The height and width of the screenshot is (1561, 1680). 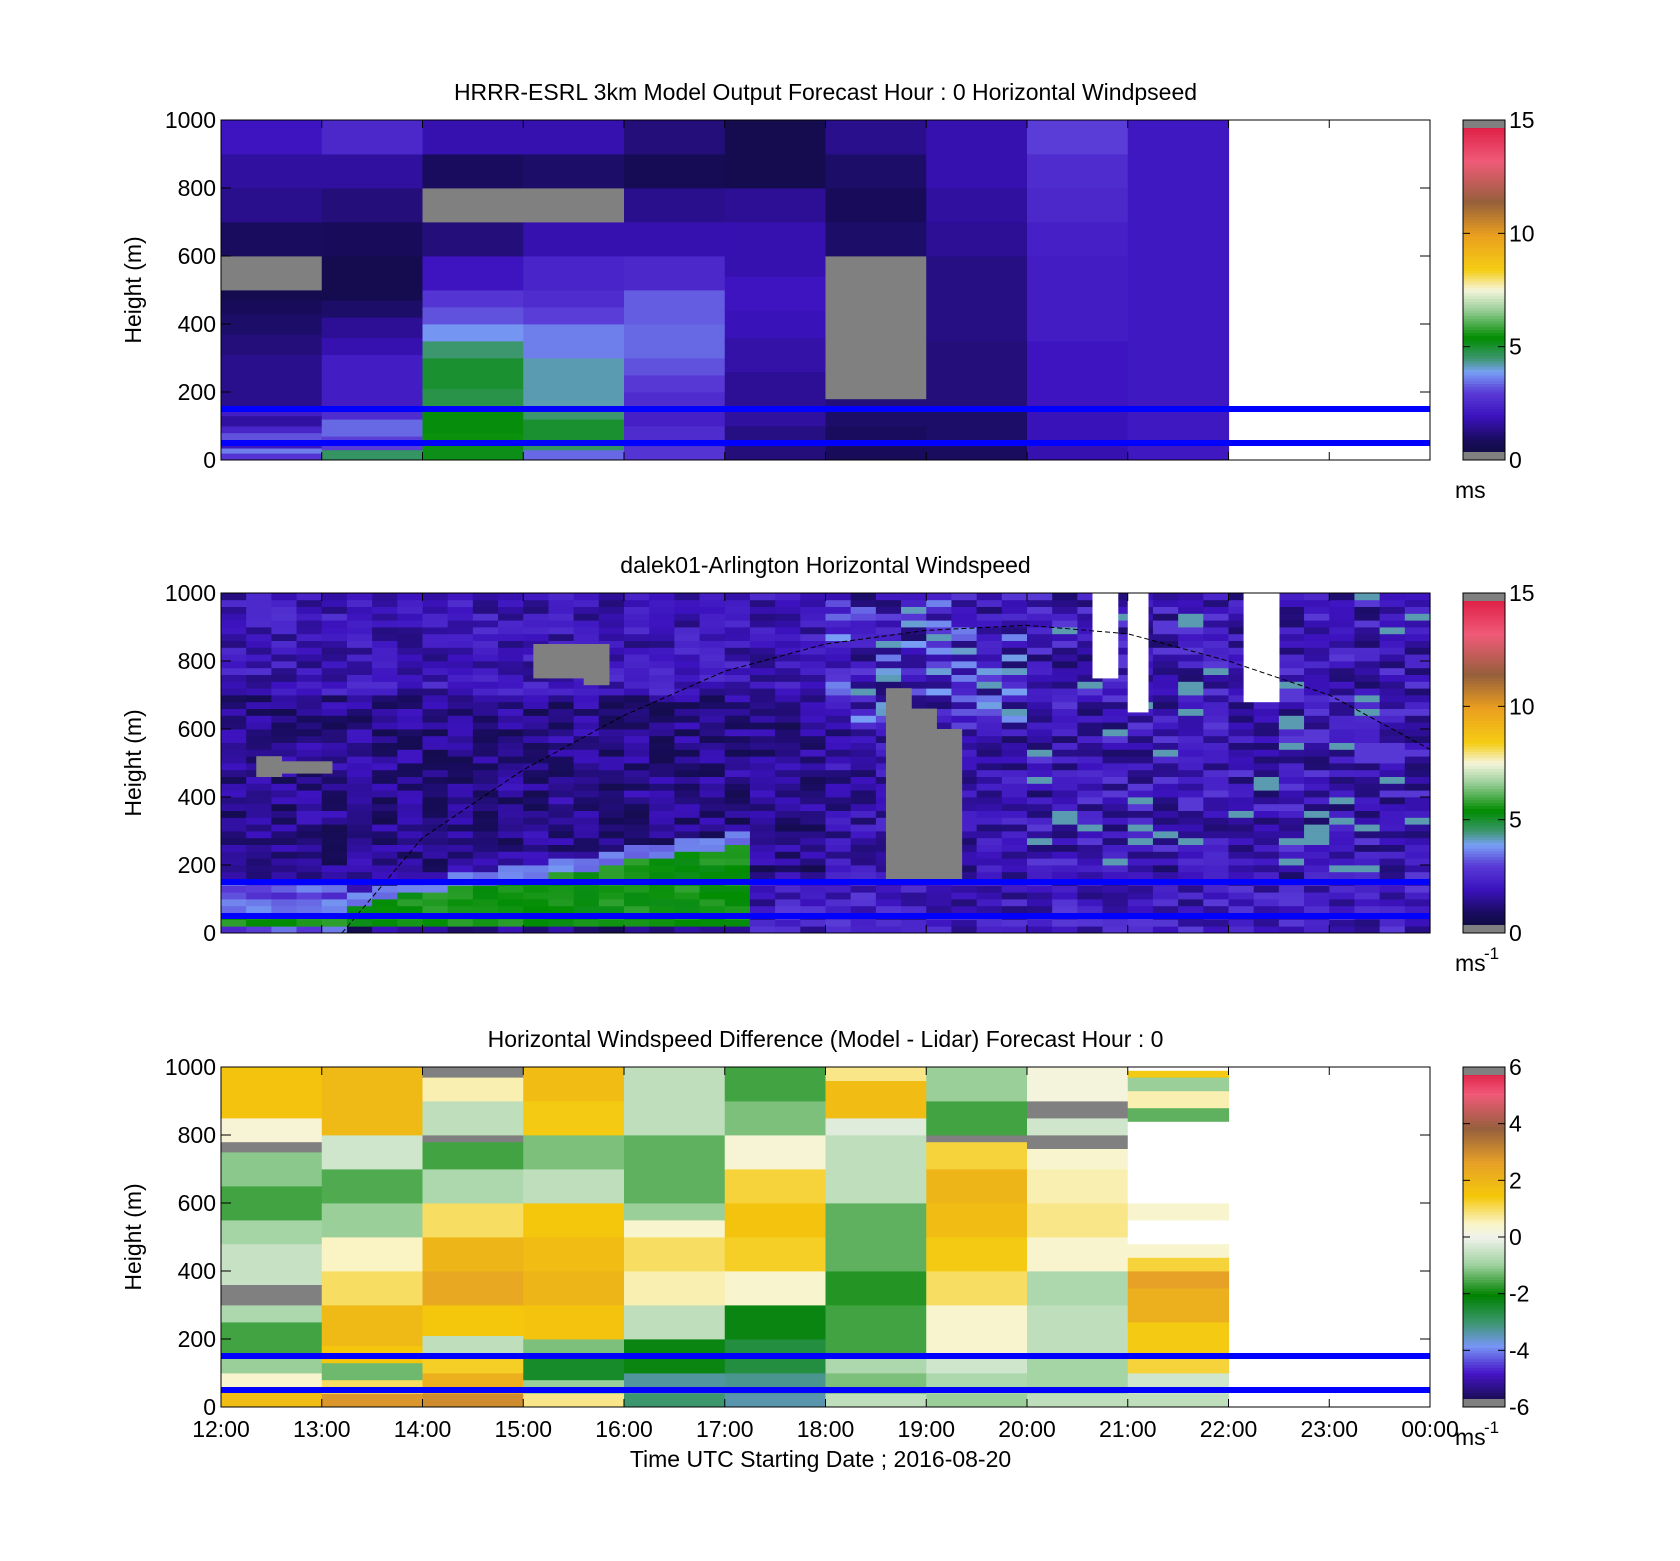 What do you see at coordinates (1515, 933) in the screenshot?
I see `colorbar-tick-label: 0` at bounding box center [1515, 933].